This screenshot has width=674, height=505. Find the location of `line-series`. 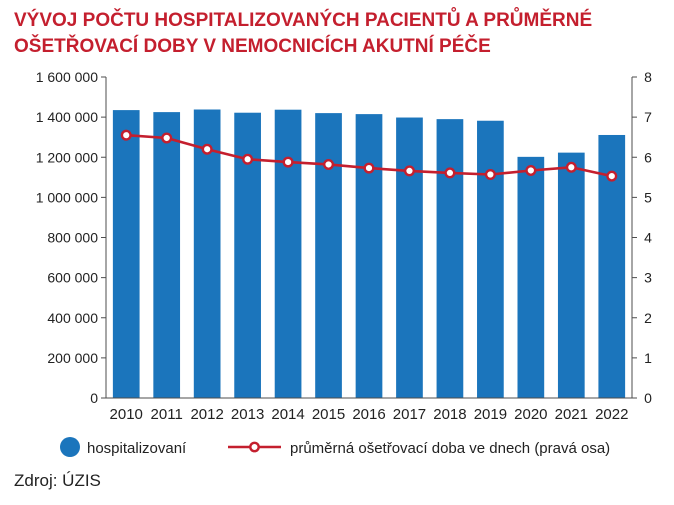

line-series is located at coordinates (369, 155).